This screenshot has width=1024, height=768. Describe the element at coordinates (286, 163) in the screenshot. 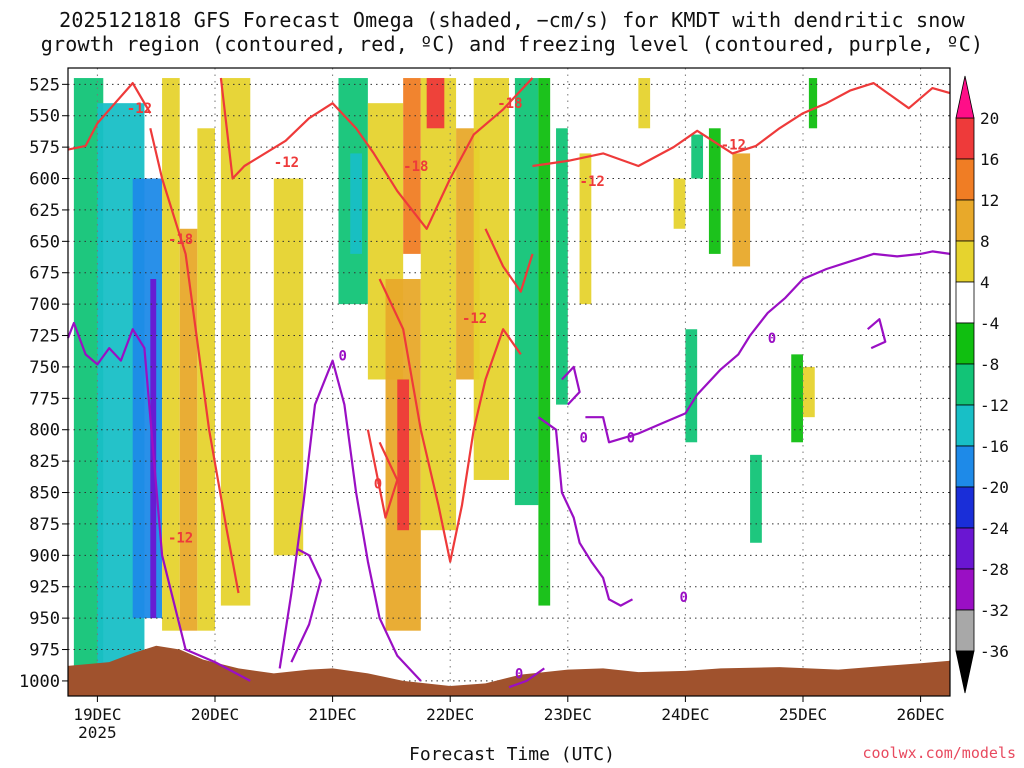

I see `contour-label-3: -12` at that location.